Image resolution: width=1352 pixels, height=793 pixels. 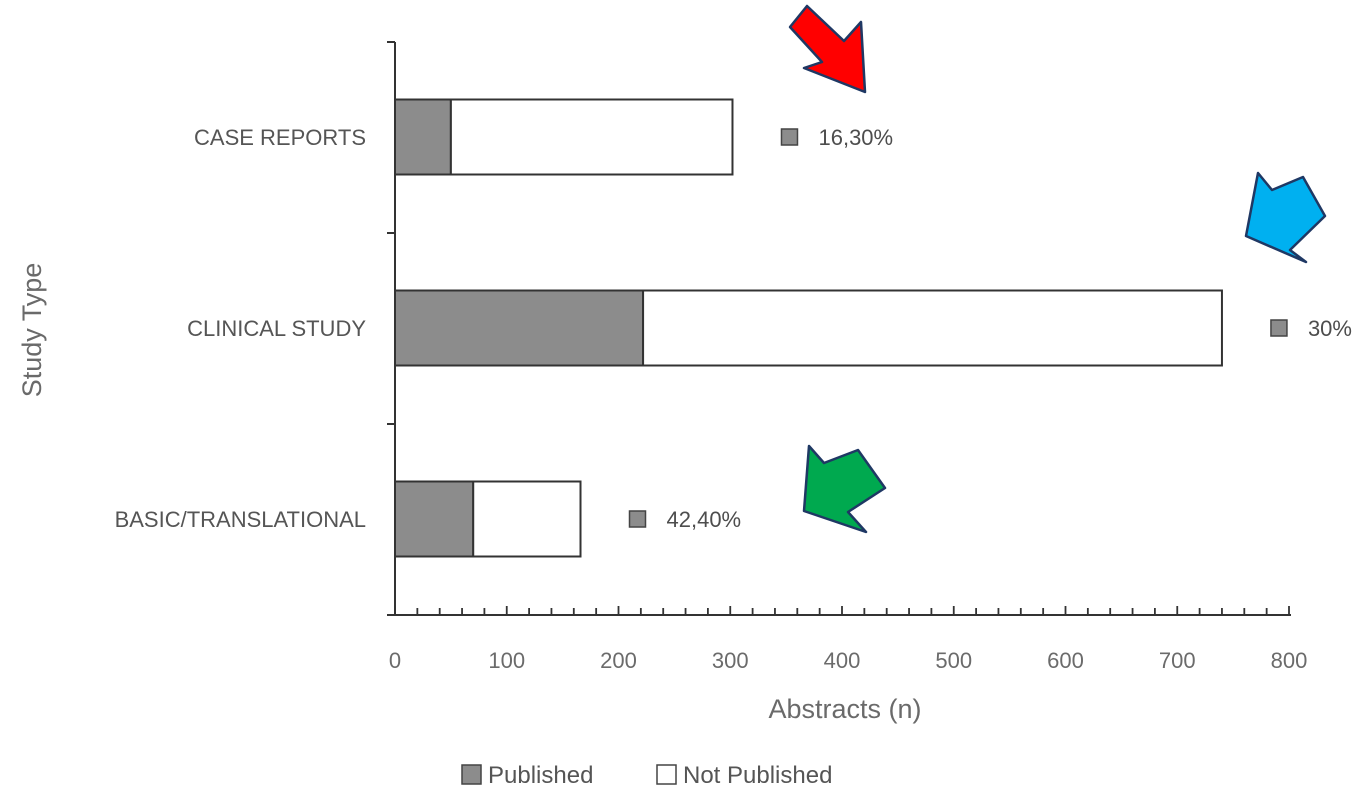 What do you see at coordinates (844, 489) in the screenshot?
I see `green-arrow-icon` at bounding box center [844, 489].